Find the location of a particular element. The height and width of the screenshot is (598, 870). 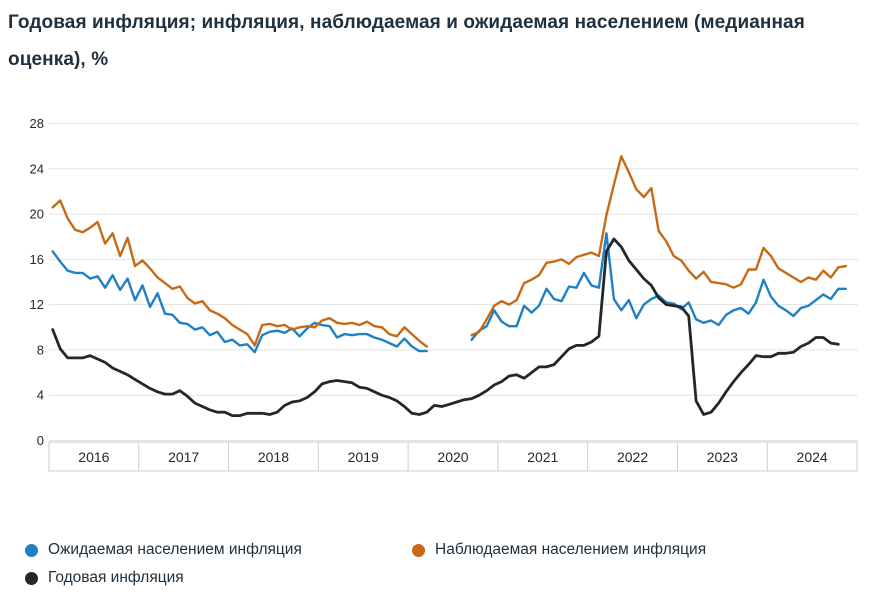

legend-marker-observed-icon is located at coordinates (418, 550).